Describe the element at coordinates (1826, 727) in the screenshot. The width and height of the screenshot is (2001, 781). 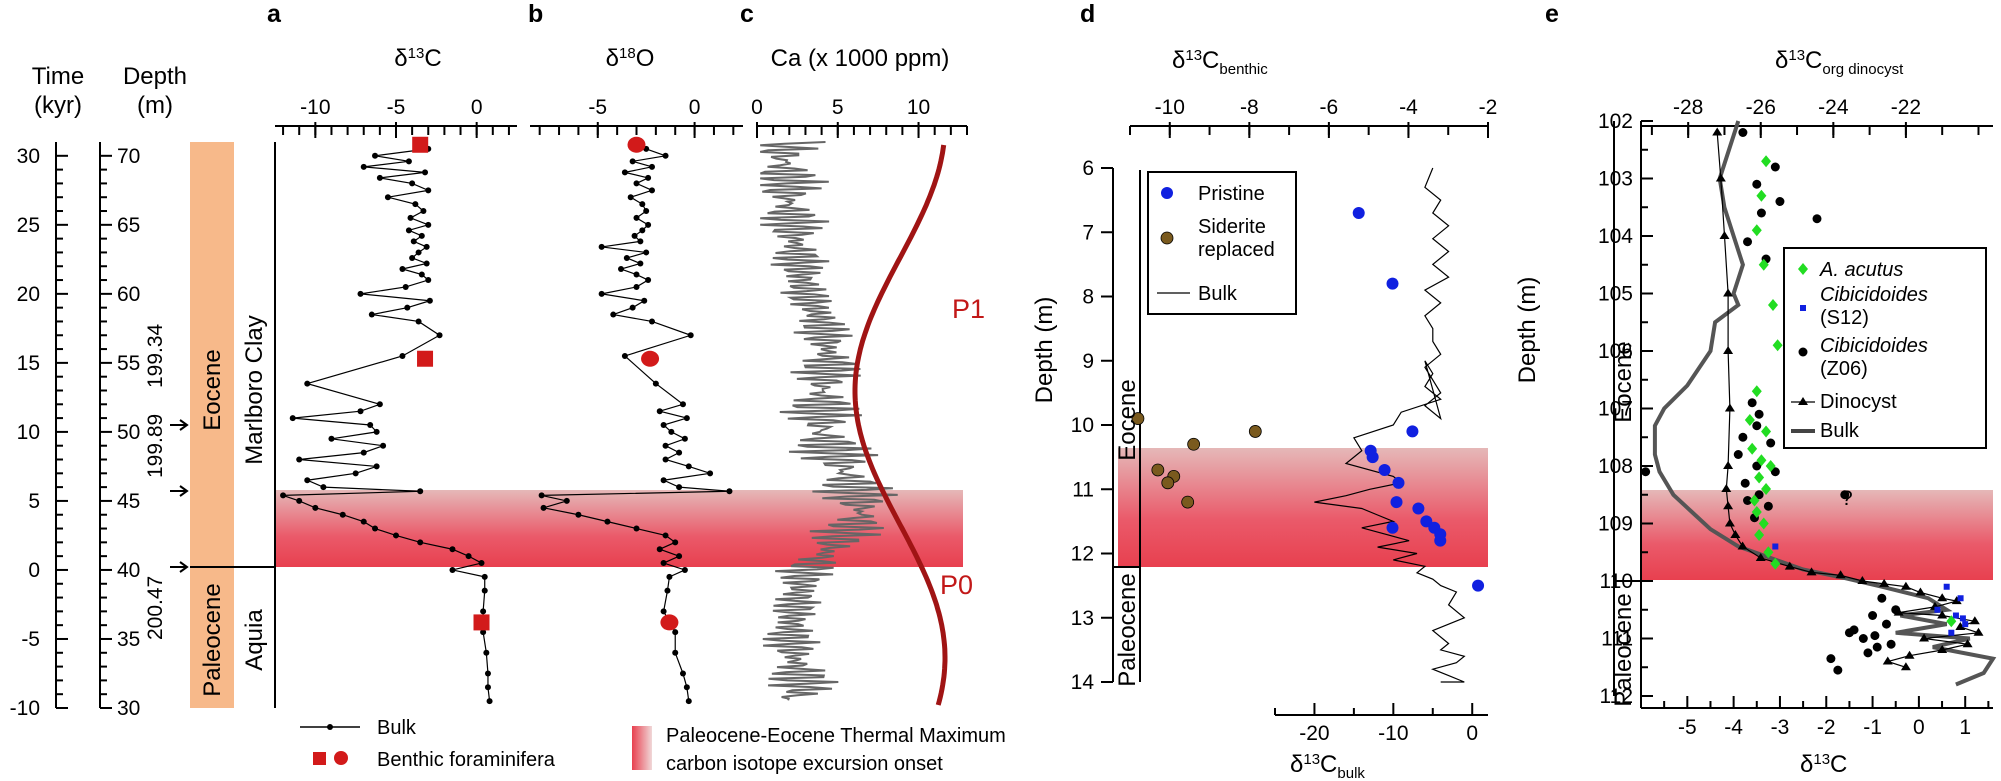
I see `panelE-bottom-tick-label: -2` at that location.